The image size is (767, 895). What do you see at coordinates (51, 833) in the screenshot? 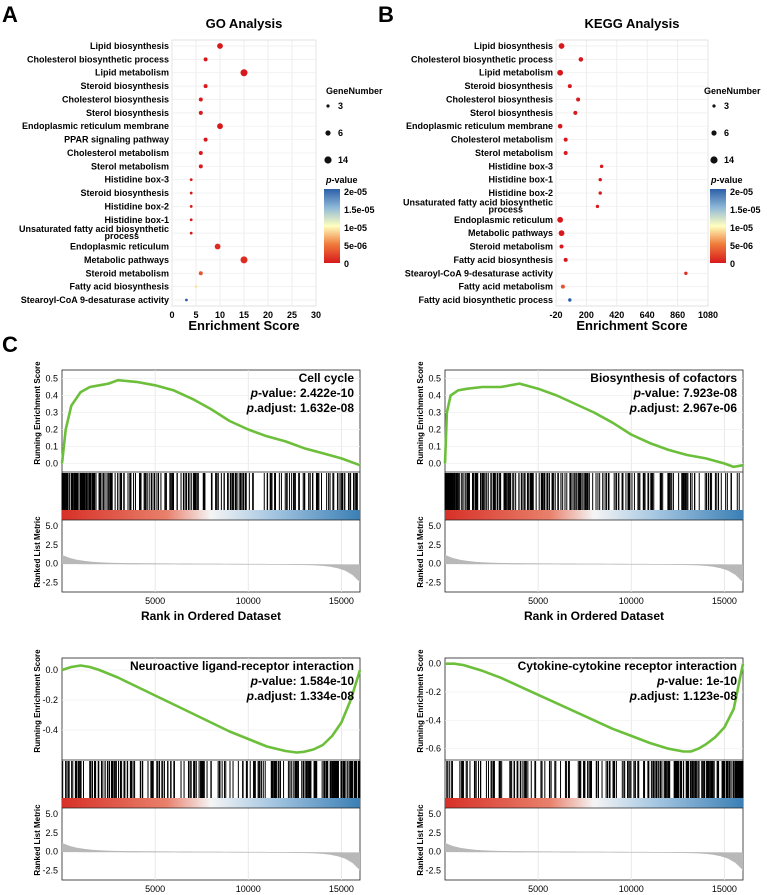
I see `gsea-metric-tick: 2.5` at bounding box center [51, 833].